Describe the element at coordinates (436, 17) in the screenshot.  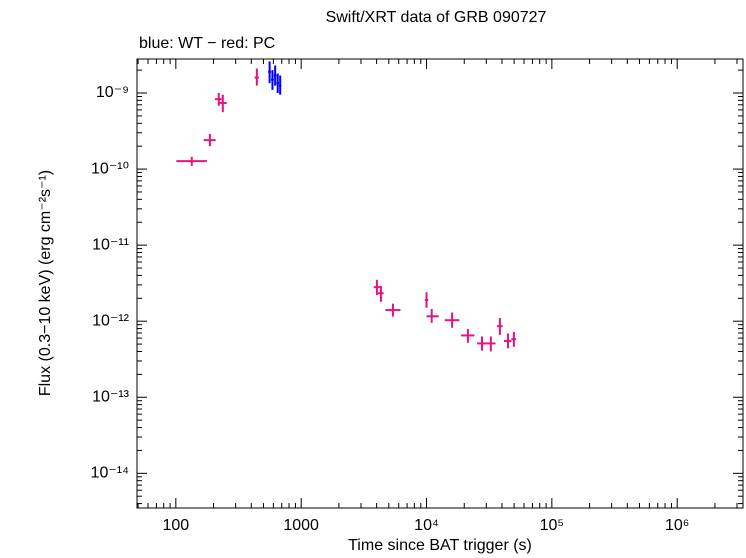
I see `chart-title: Swift/XRT data of GRB 090727` at that location.